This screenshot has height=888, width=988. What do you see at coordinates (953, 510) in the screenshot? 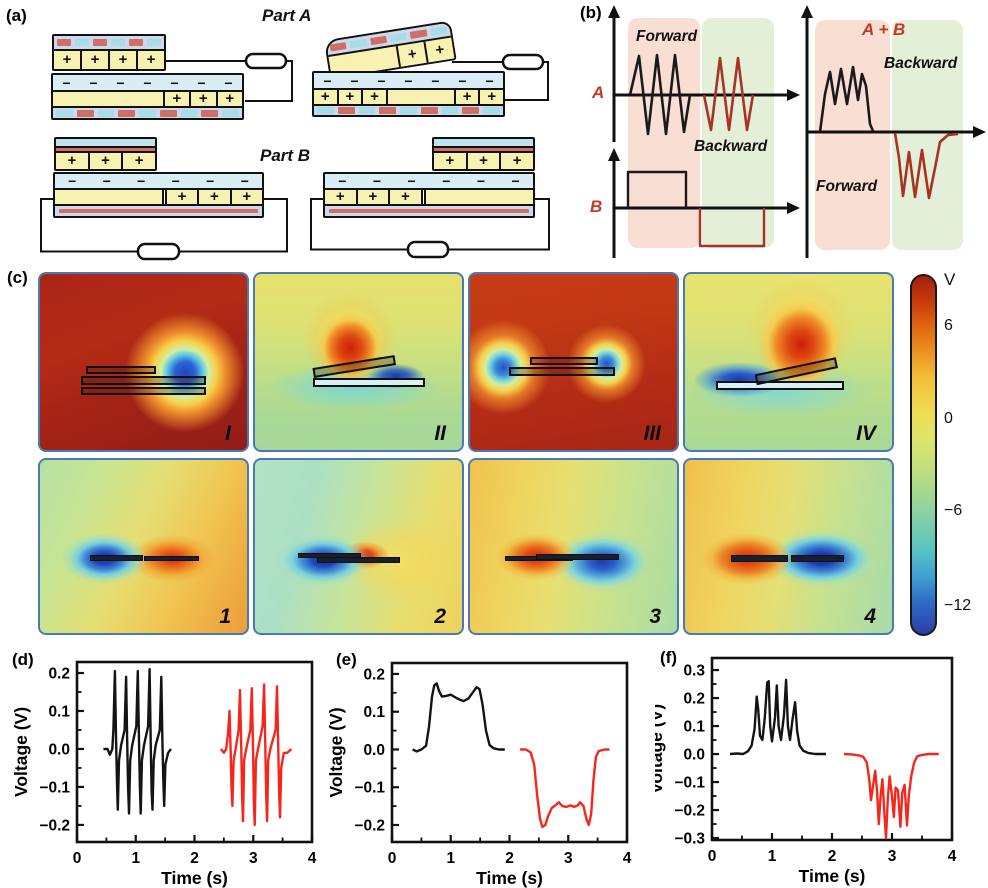
I see `colorbar-tick: −6` at bounding box center [953, 510].